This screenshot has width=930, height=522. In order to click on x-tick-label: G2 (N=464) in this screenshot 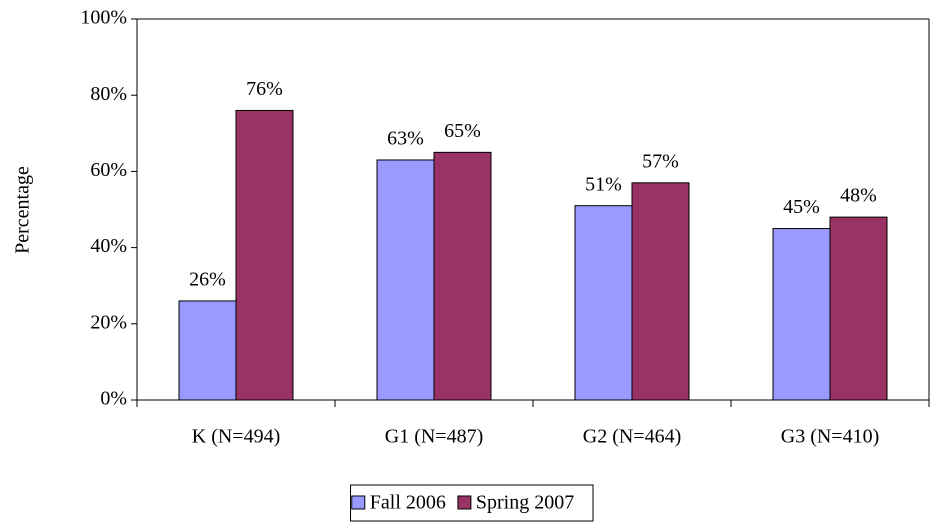, I will do `click(632, 437)`.